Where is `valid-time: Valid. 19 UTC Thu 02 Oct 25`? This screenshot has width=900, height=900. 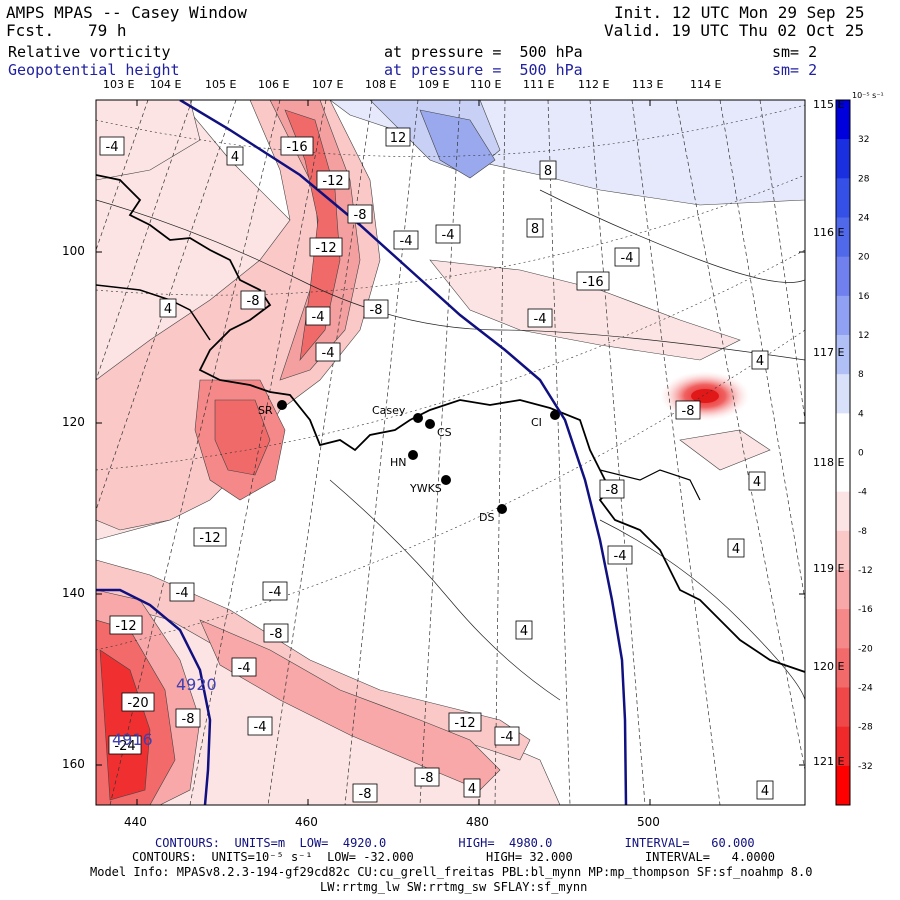 valid-time: Valid. 19 UTC Thu 02 Oct 25 is located at coordinates (734, 30).